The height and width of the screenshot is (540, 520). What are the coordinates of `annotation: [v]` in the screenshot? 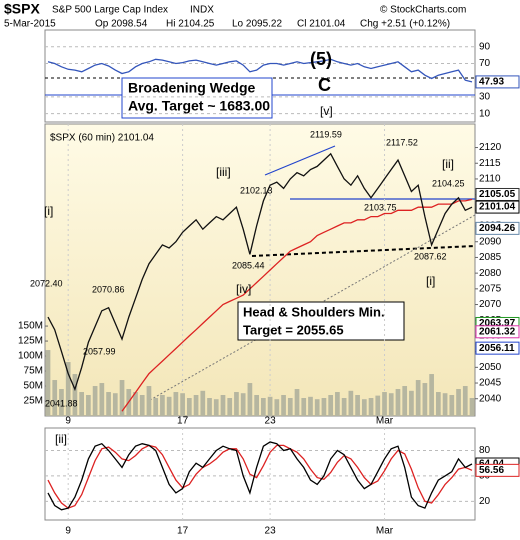 It's located at (326, 111).